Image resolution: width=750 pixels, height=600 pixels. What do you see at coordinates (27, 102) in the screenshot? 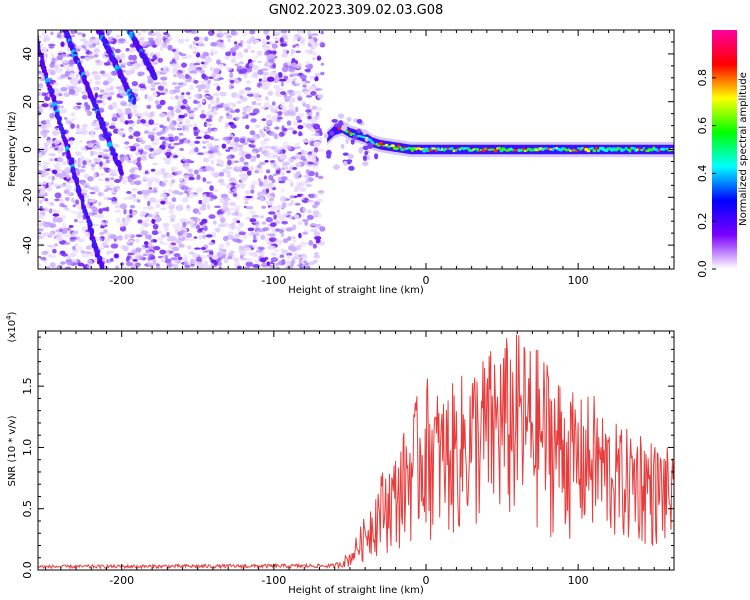
I see `spectrogram-y-tick-label: 20` at bounding box center [27, 102].